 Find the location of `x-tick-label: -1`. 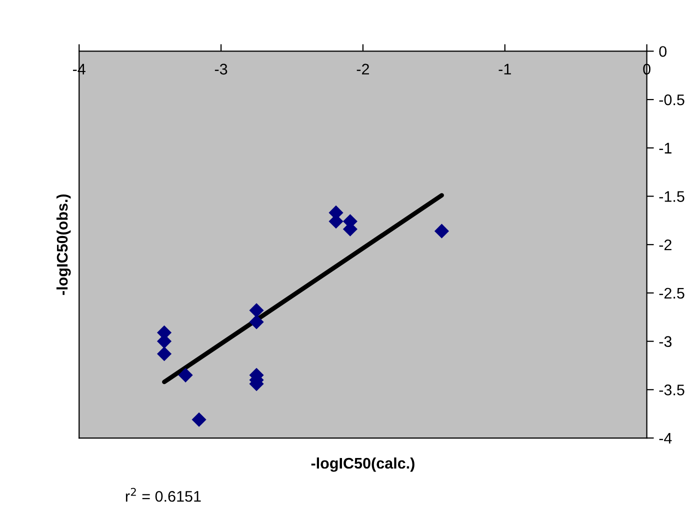

x-tick-label: -1 is located at coordinates (504, 69).